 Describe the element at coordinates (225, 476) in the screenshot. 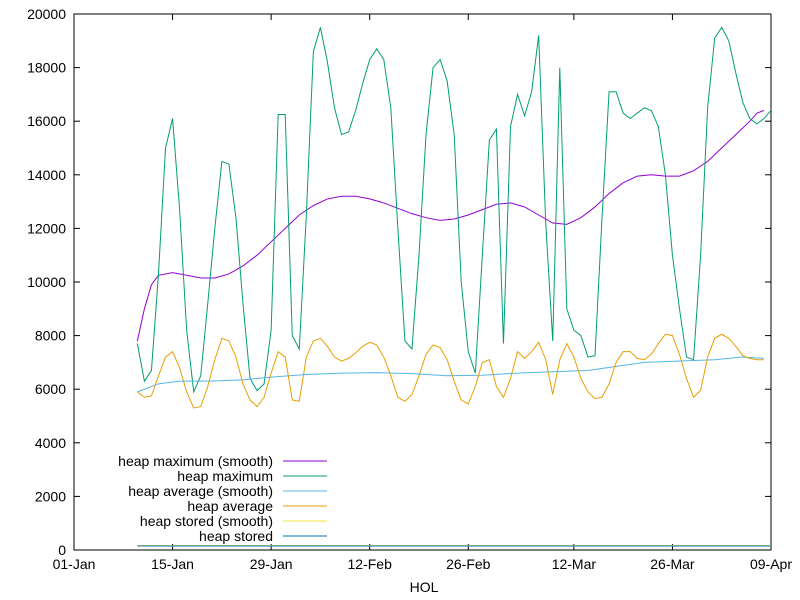

I see `legend-label: heap maximum` at that location.